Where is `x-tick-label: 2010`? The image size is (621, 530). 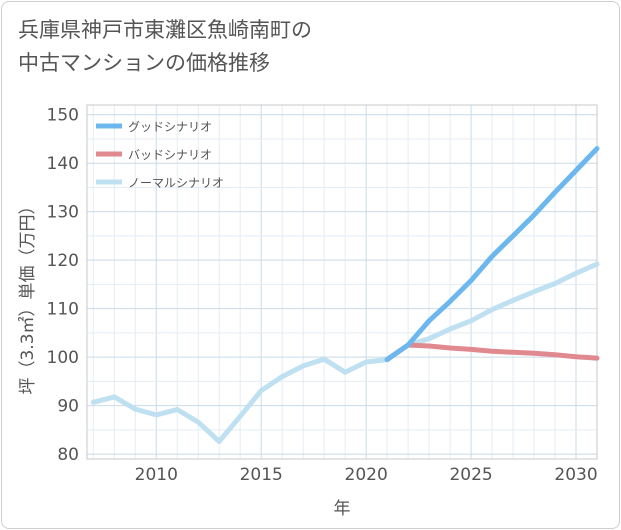 x-tick-label: 2010 is located at coordinates (156, 475).